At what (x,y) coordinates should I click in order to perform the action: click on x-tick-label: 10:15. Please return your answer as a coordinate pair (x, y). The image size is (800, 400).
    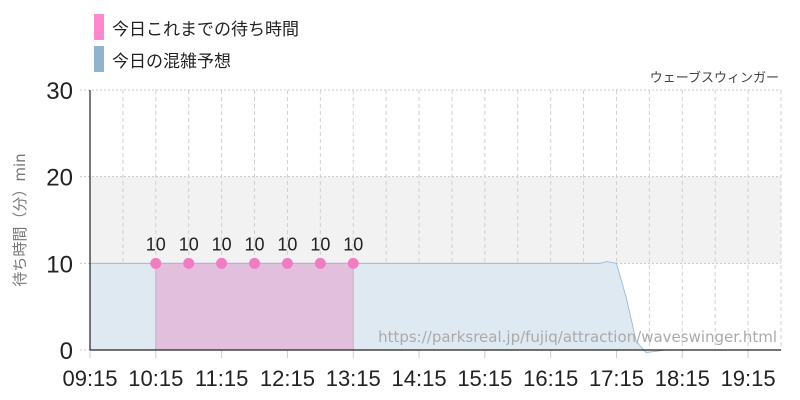
    Looking at the image, I should click on (155, 378).